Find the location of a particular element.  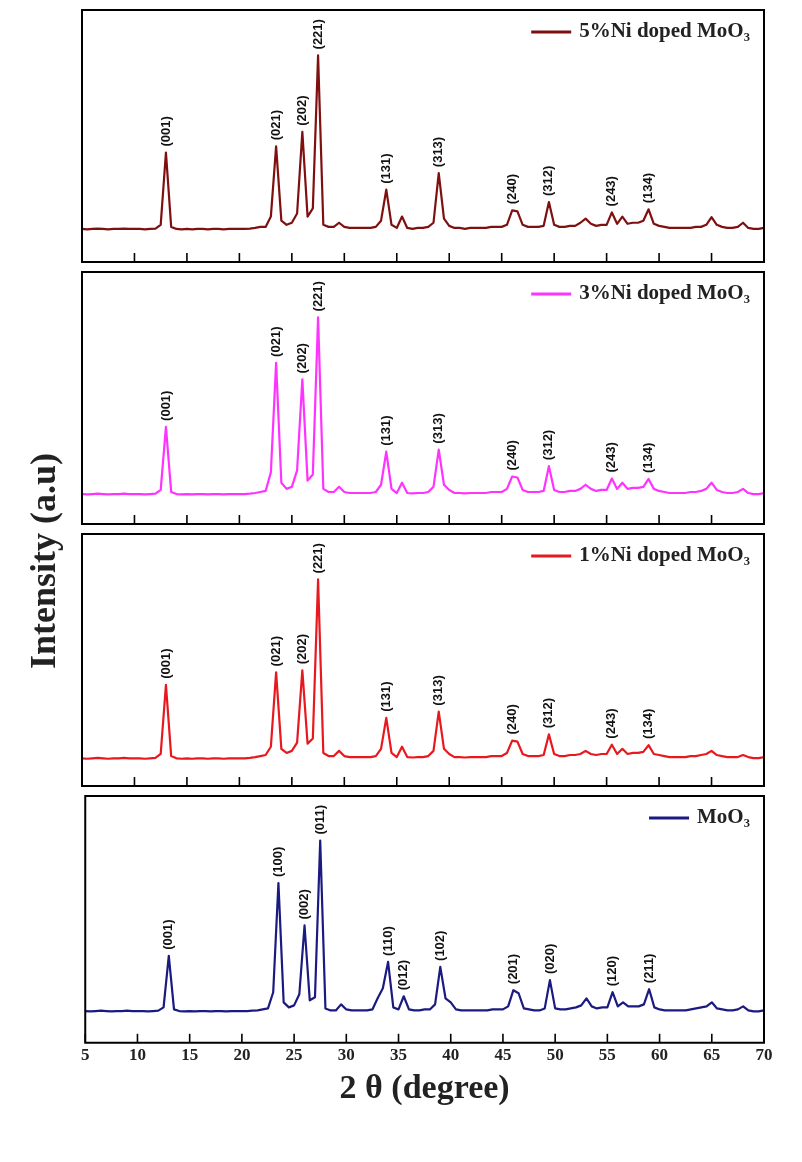

x-tick-label: 10 is located at coordinates (137, 1055).